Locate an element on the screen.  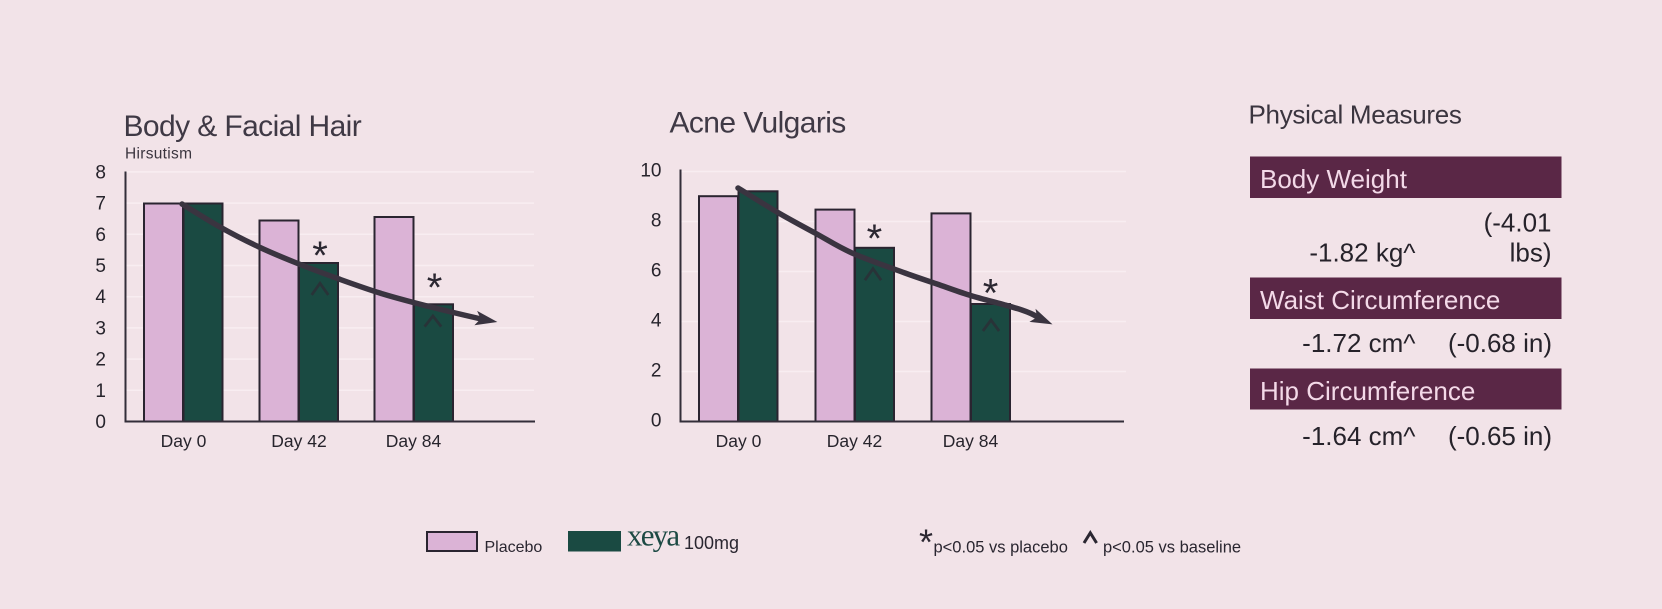
svg-text: Physical Measures is located at coordinates (1355, 115).